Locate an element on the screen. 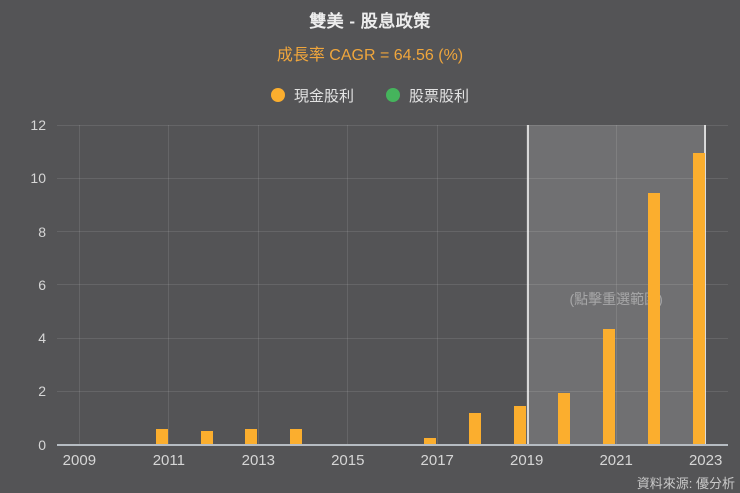  y-tick-label: 8 is located at coordinates (42, 231).